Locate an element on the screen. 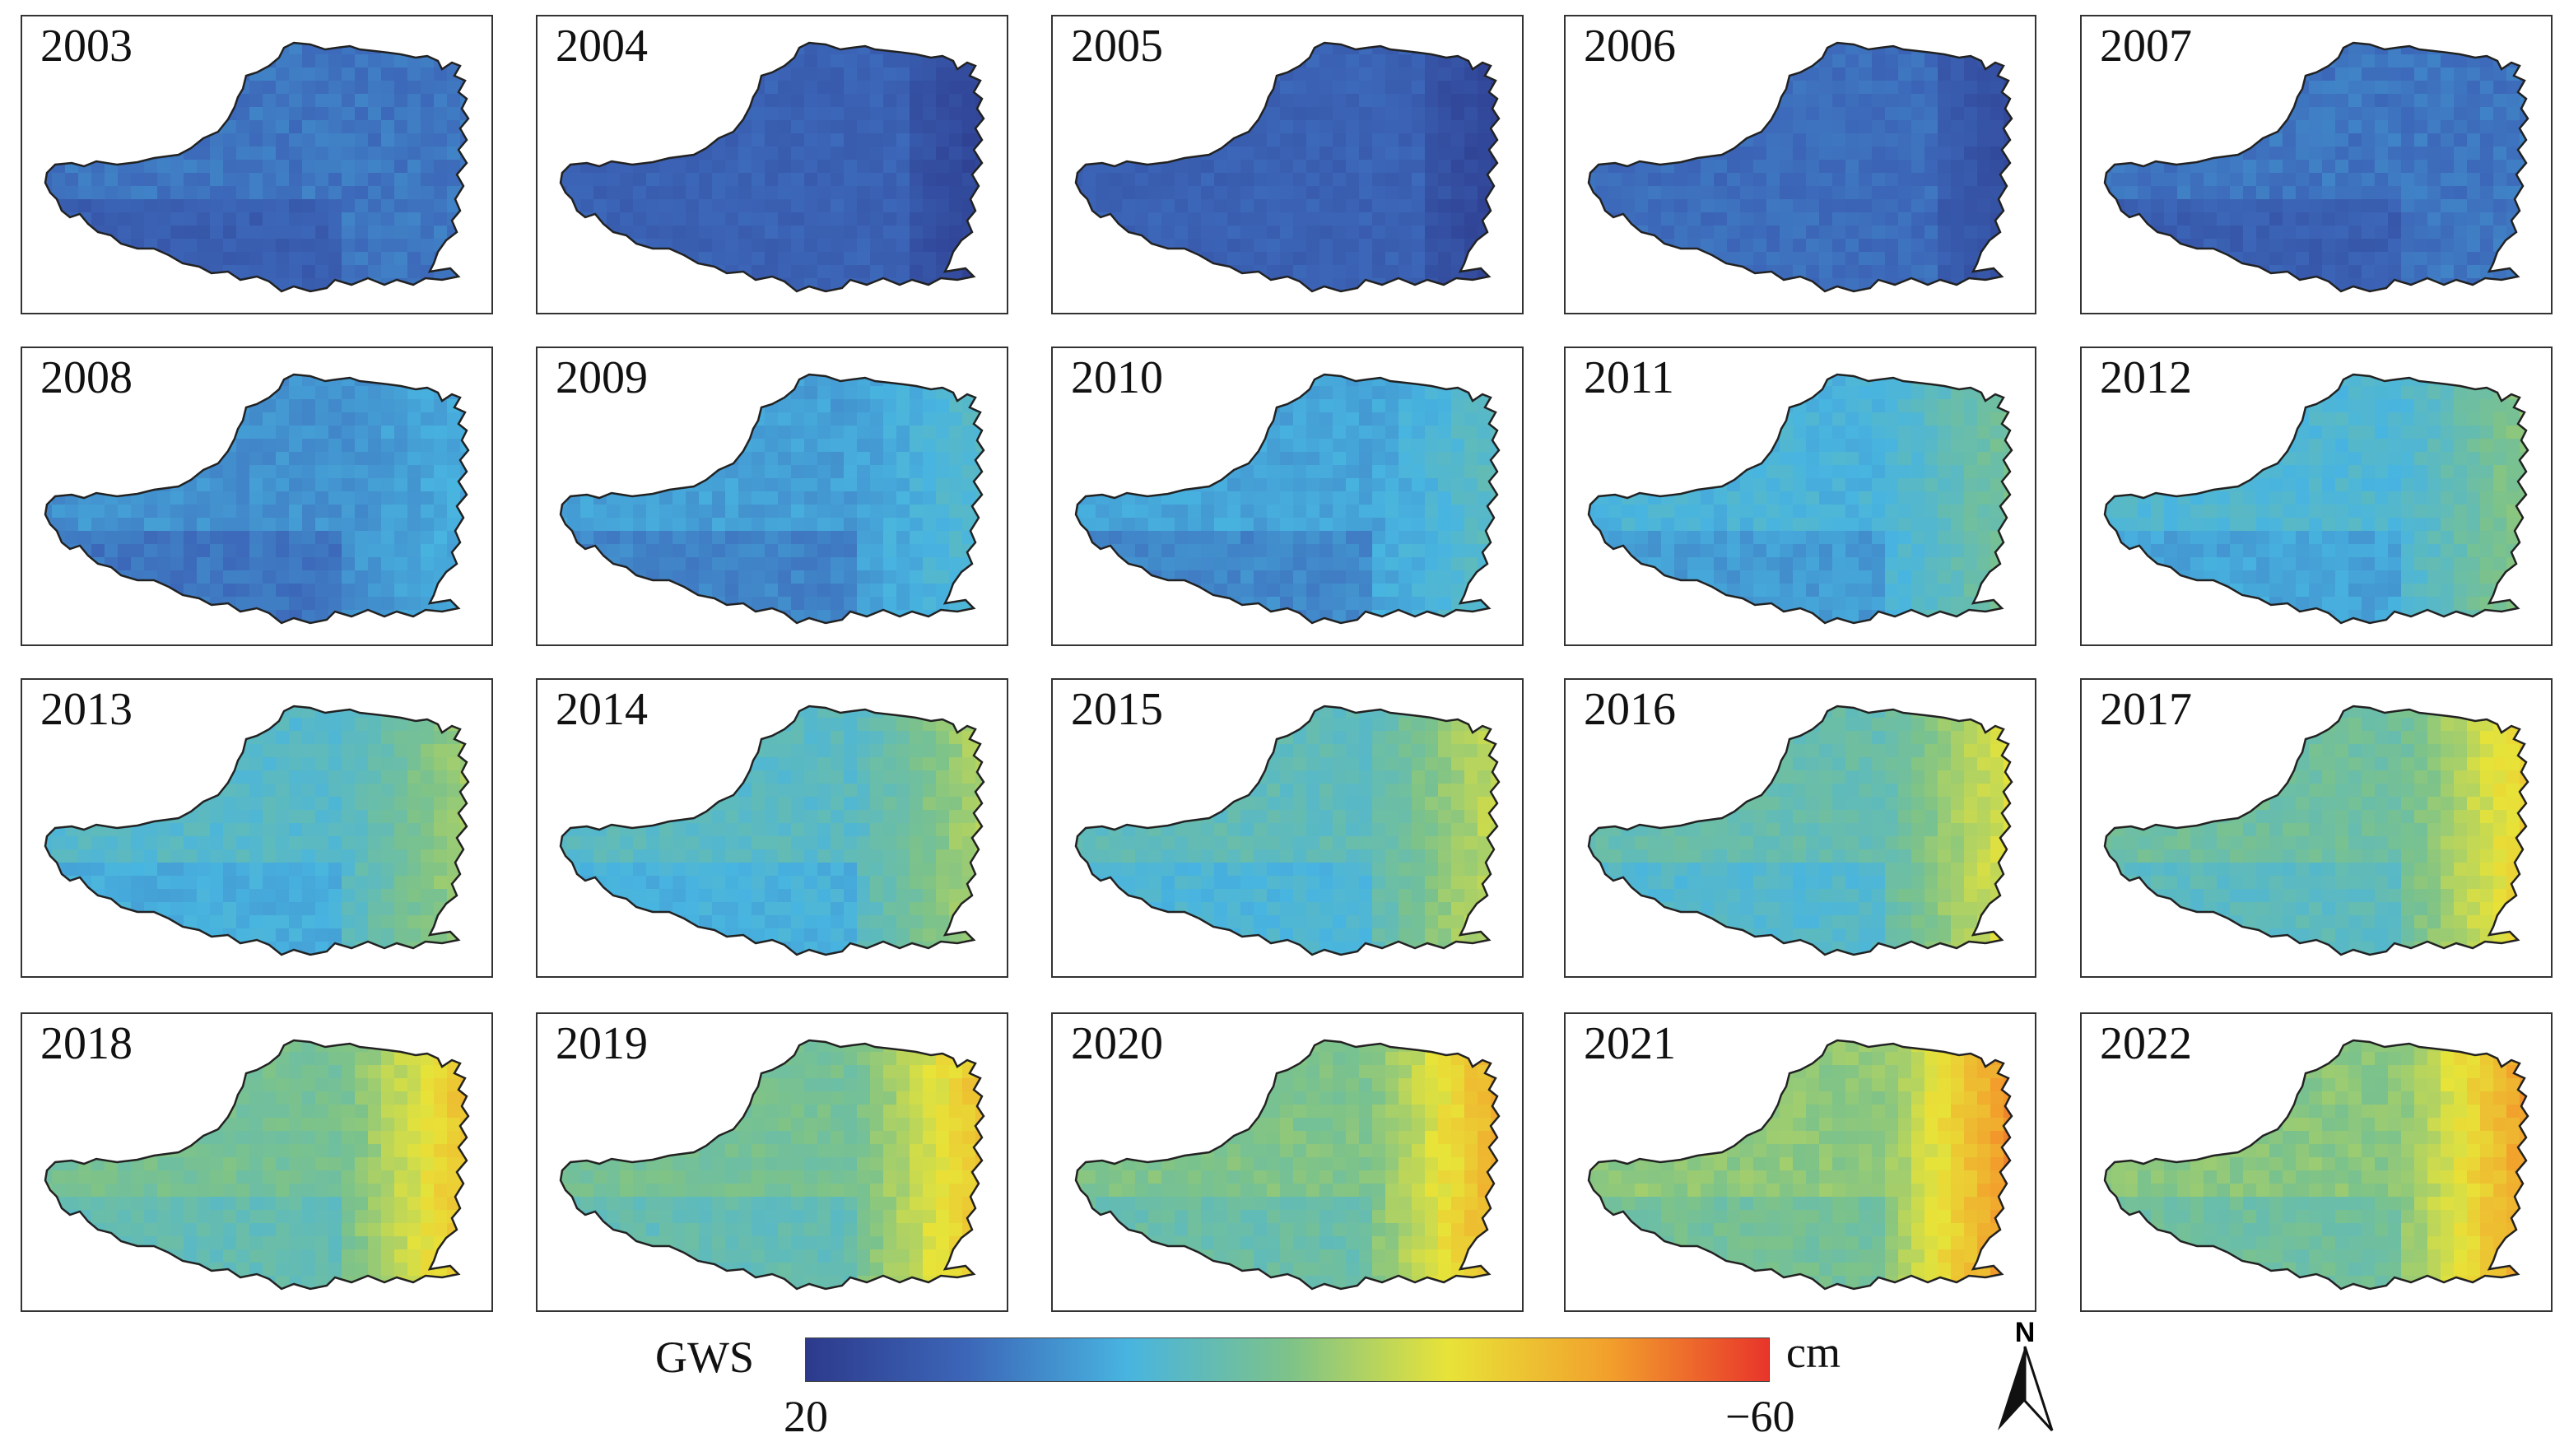  map-panel-2013: 2013 is located at coordinates (257, 828).